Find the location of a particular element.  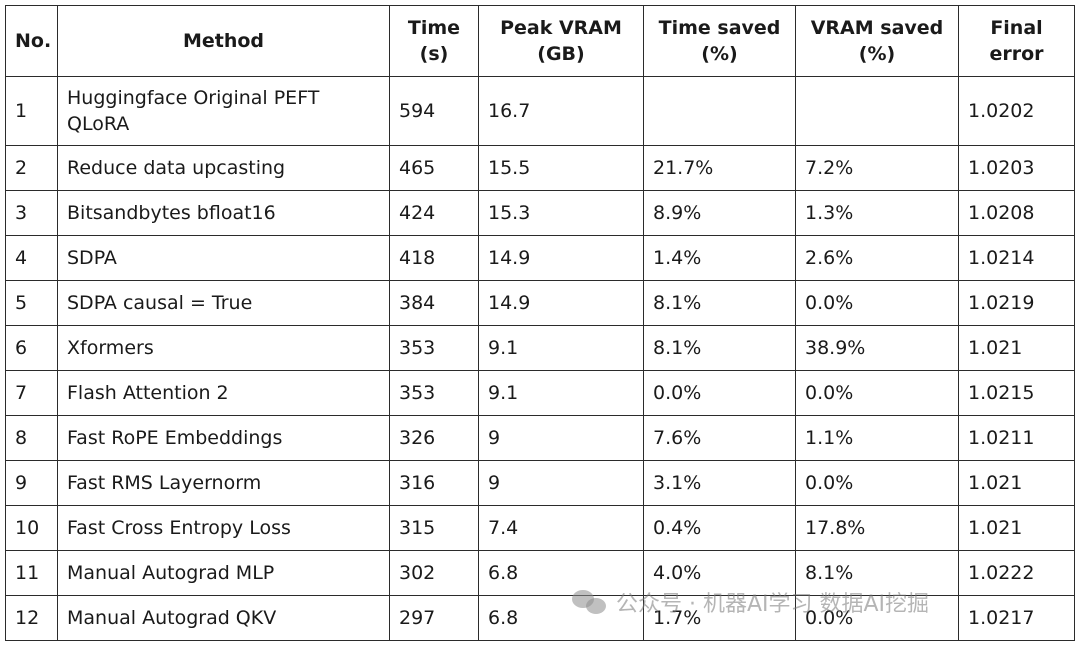

cell-vram-saved: 7.2% is located at coordinates (877, 168).